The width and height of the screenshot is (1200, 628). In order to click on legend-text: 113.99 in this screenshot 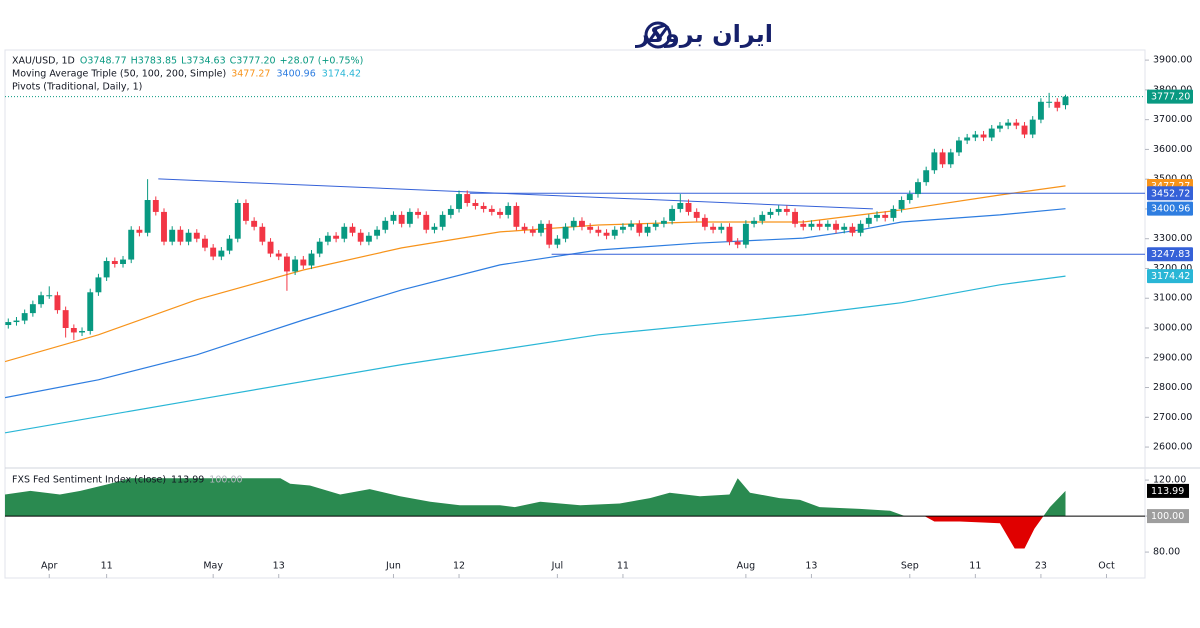, I will do `click(187, 480)`.